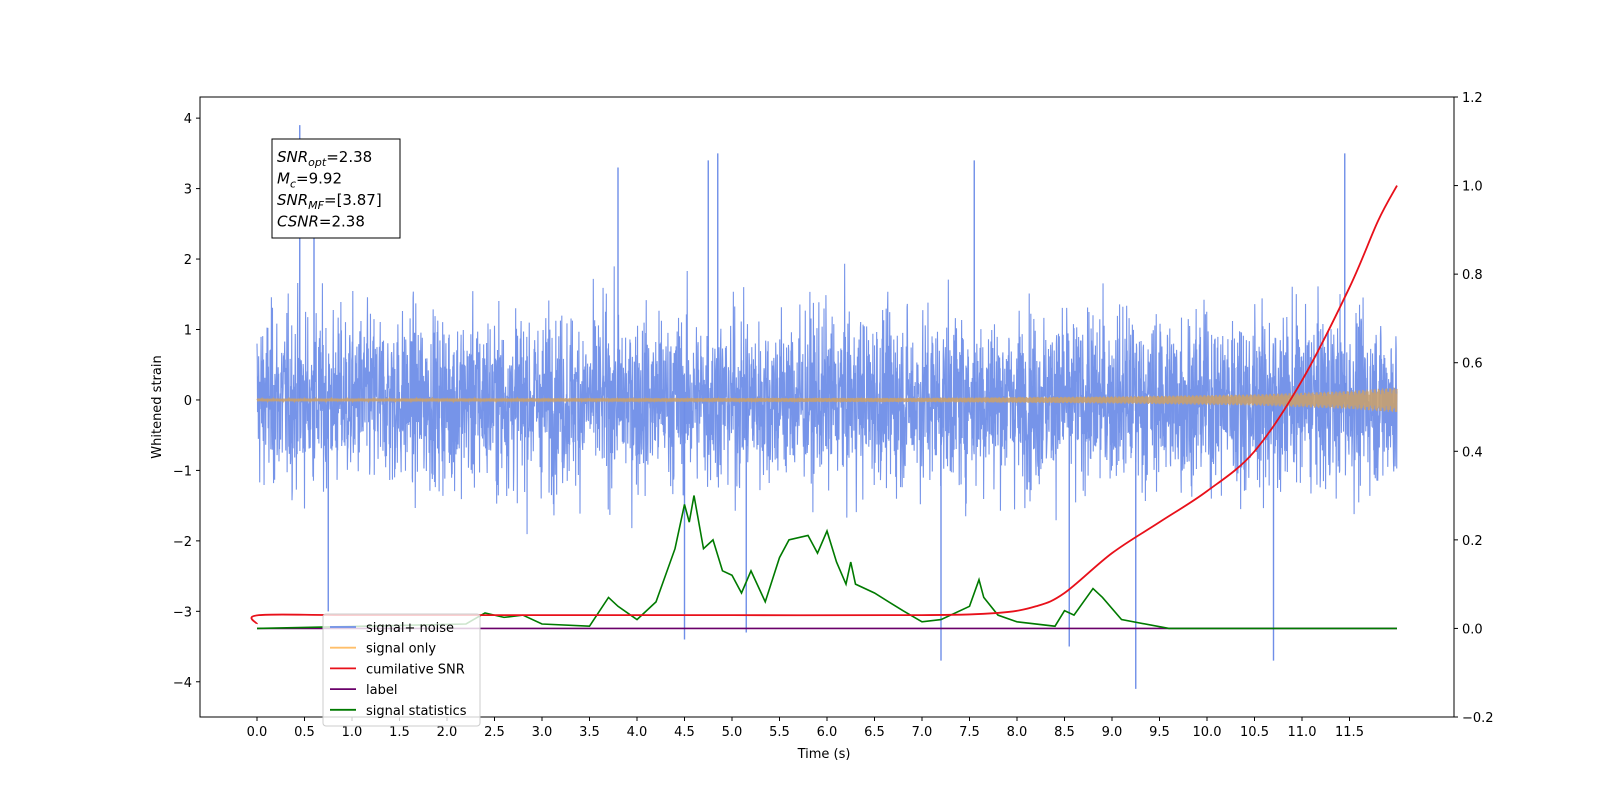  I want to click on y-tick-label: 0, so click(188, 401).